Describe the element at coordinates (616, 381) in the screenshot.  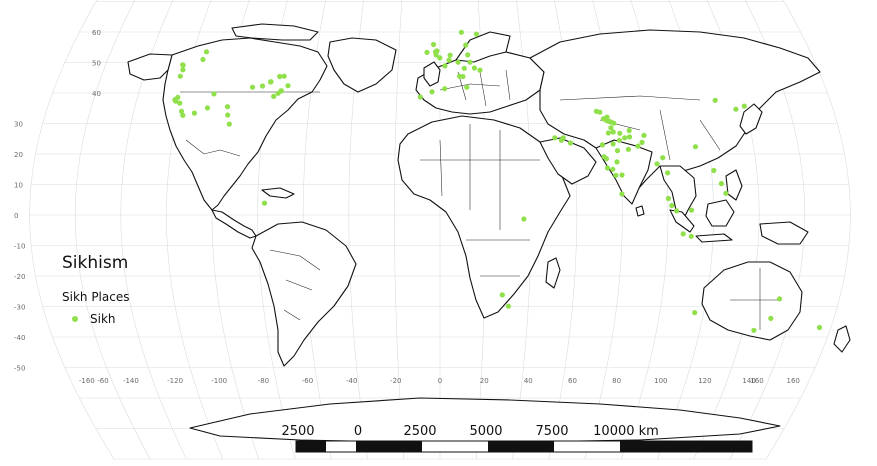
I see `longitude-label: 80` at that location.